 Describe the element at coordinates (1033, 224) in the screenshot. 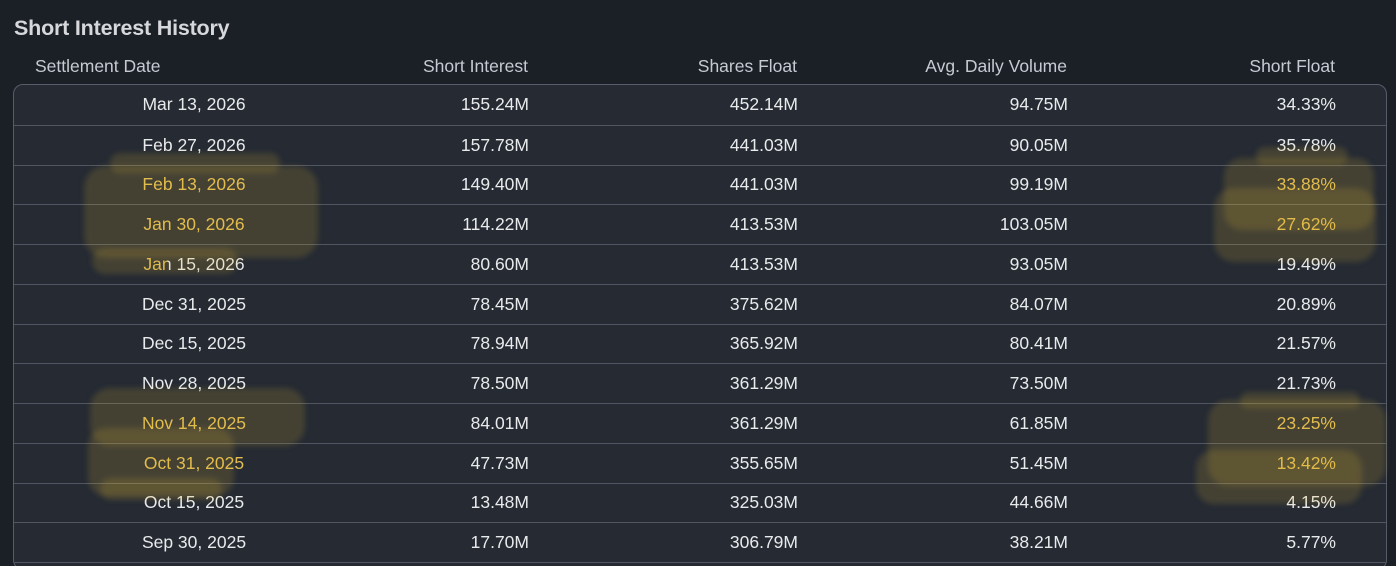

I see `cell-avg-daily-volume: 103.05M` at that location.